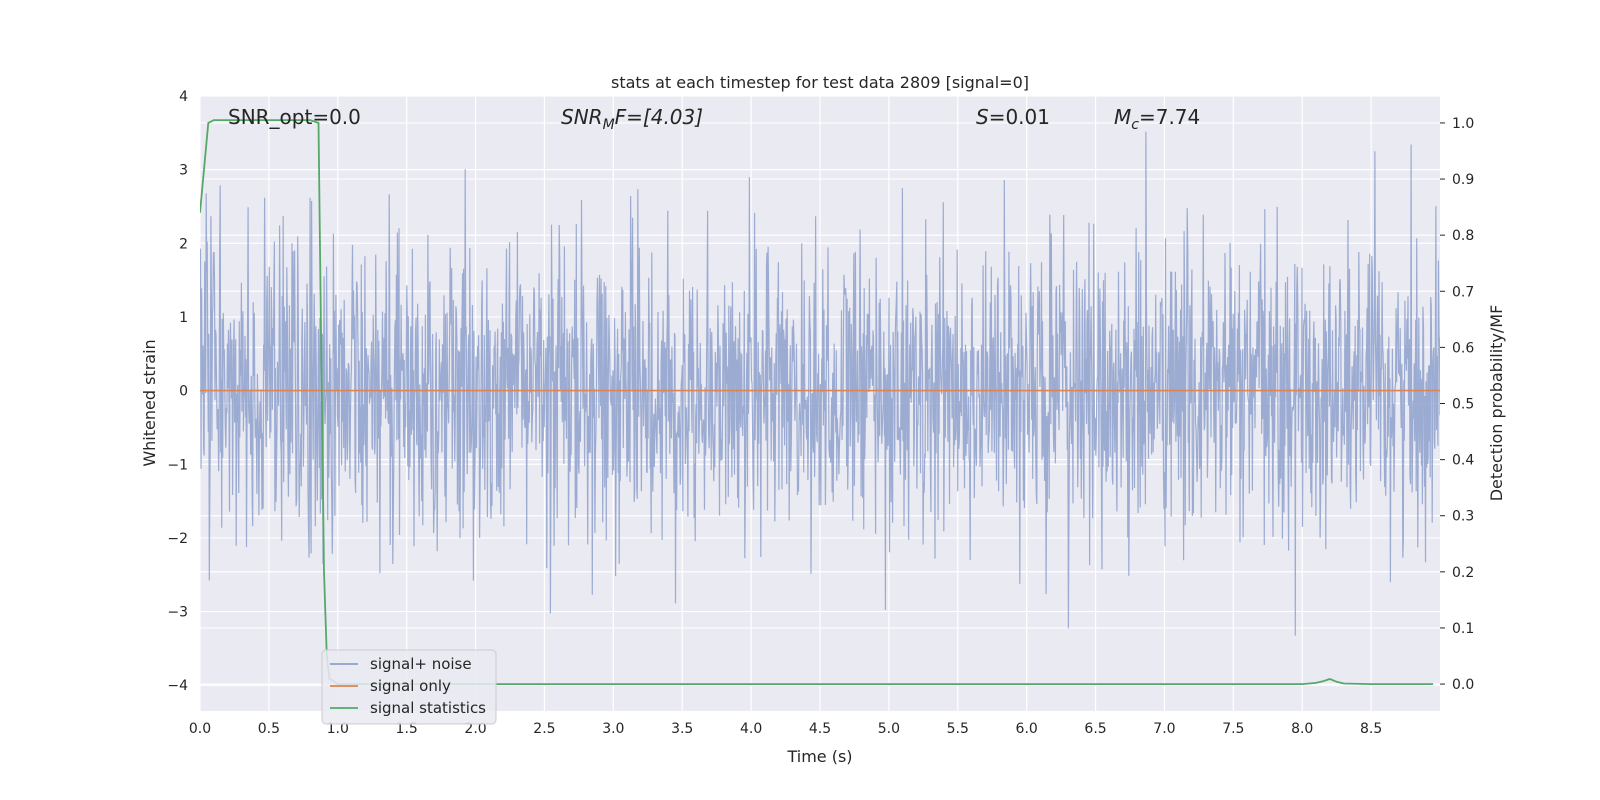 The width and height of the screenshot is (1600, 800). What do you see at coordinates (1463, 629) in the screenshot?
I see `y2-tick-label: 0.1` at bounding box center [1463, 629].